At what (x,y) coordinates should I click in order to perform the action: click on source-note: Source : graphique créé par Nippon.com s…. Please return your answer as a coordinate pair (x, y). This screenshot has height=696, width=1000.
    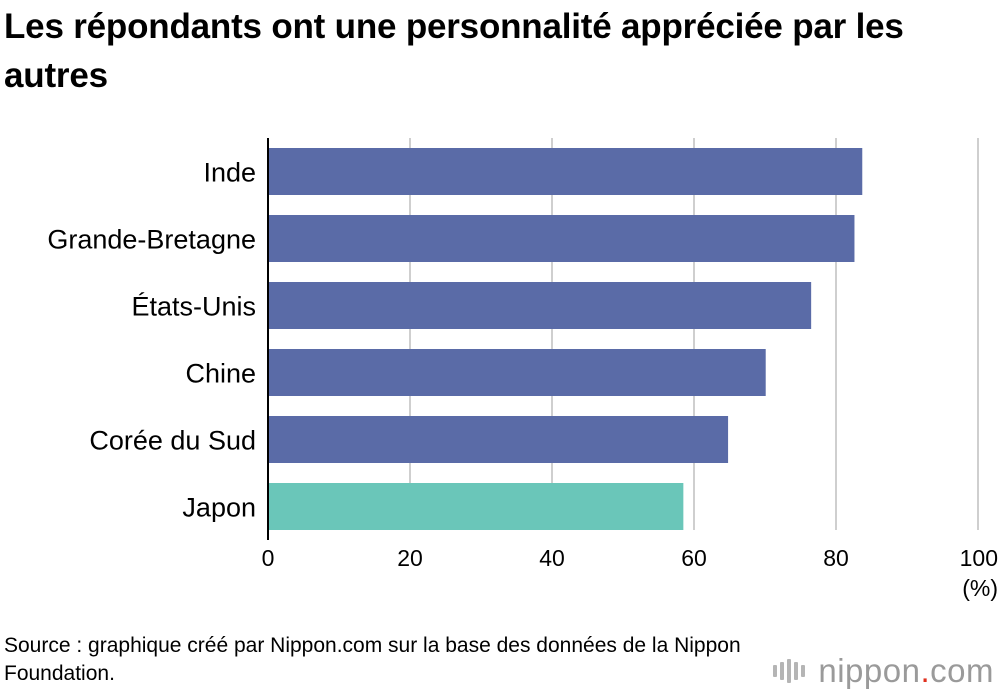
    Looking at the image, I should click on (372, 659).